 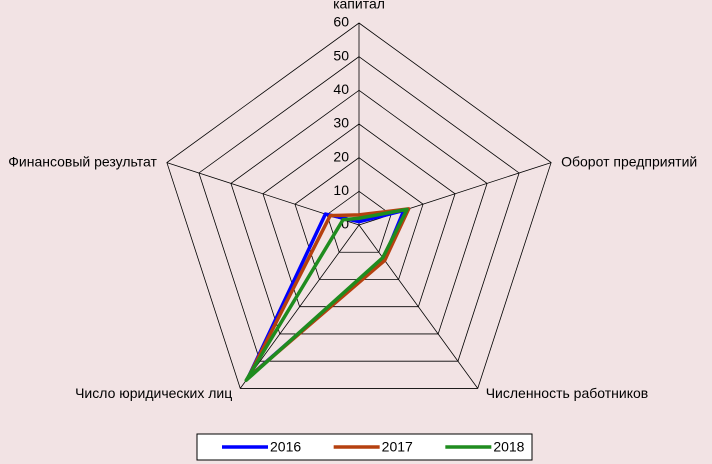 I want to click on r-tick-label: 0, so click(x=345, y=224).